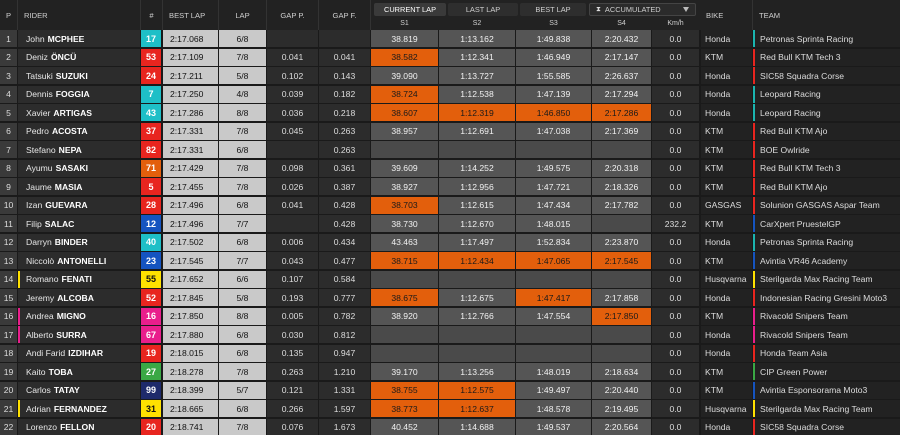 The width and height of the screenshot is (900, 435). What do you see at coordinates (190, 223) in the screenshot?
I see `best-lap-cell: 2:17.496` at bounding box center [190, 223].